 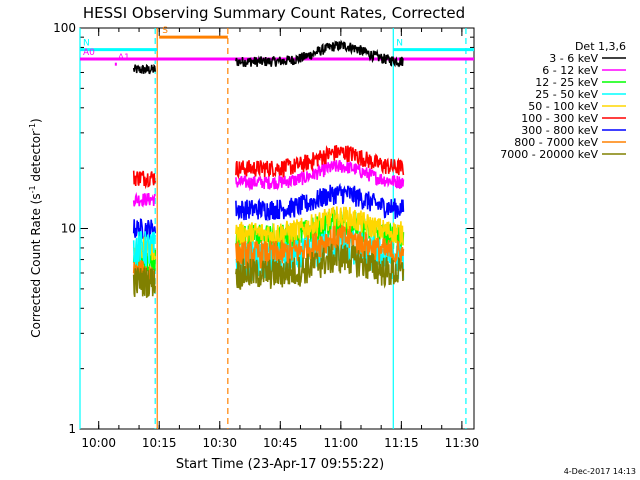 What do you see at coordinates (563, 106) in the screenshot?
I see `legend-label: 50 - 100 keV` at bounding box center [563, 106].